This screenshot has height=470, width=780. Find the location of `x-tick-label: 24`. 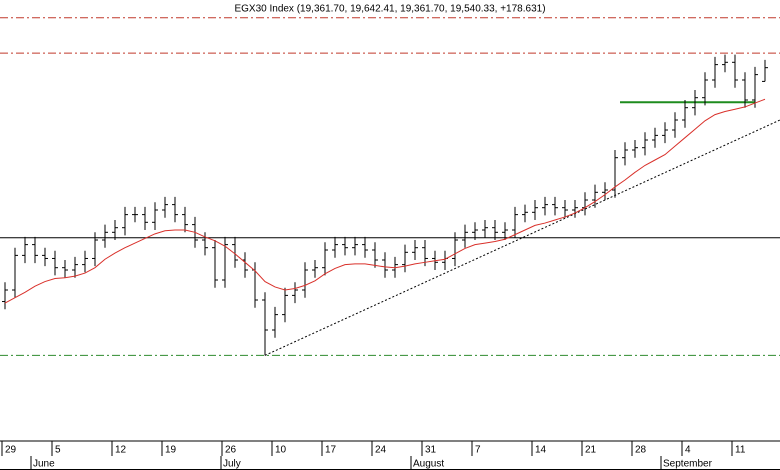

x-tick-label: 24 is located at coordinates (381, 450).